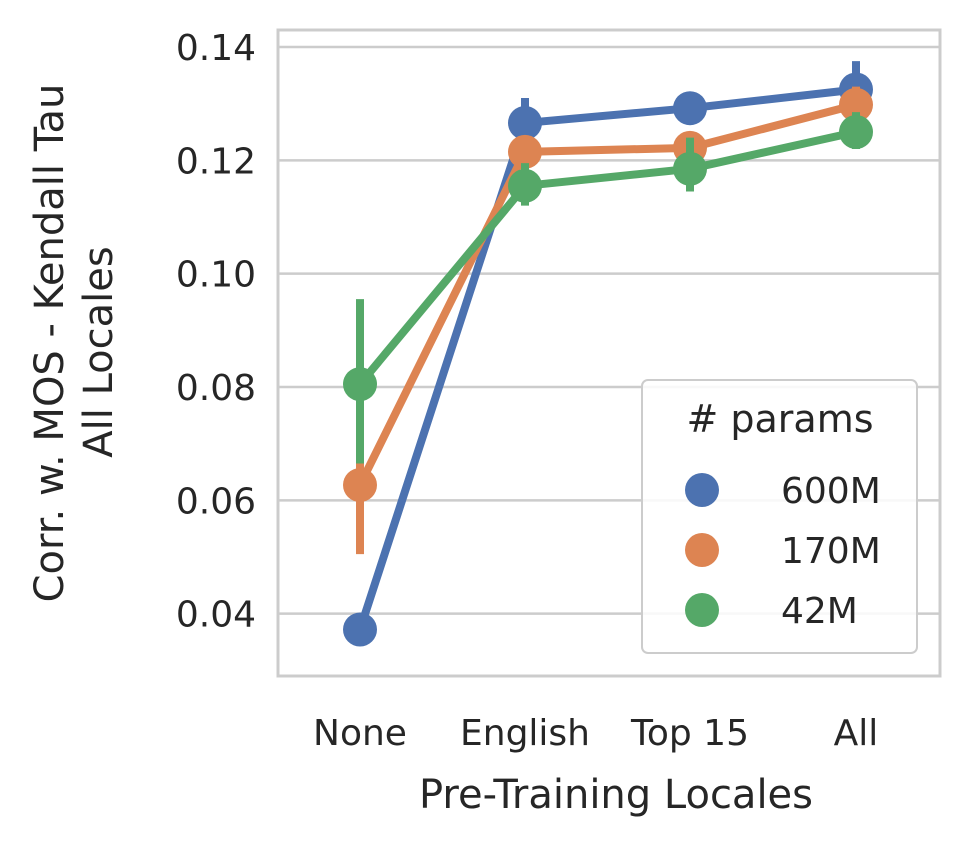 This screenshot has height=846, width=969. I want to click on y-axis-label-line-1: Corr. w. MOS - Kendall Tau, so click(50, 343).